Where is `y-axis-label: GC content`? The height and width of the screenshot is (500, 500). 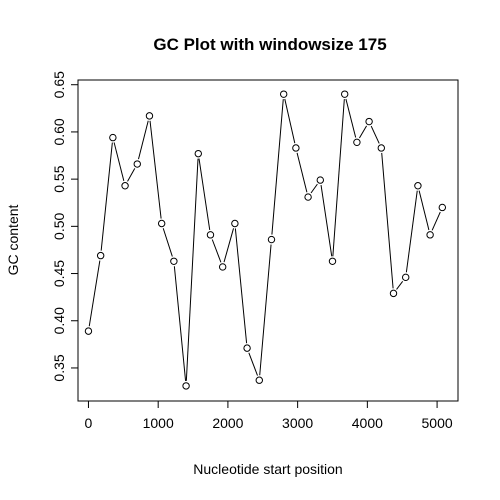 y-axis-label: GC content is located at coordinates (13, 239).